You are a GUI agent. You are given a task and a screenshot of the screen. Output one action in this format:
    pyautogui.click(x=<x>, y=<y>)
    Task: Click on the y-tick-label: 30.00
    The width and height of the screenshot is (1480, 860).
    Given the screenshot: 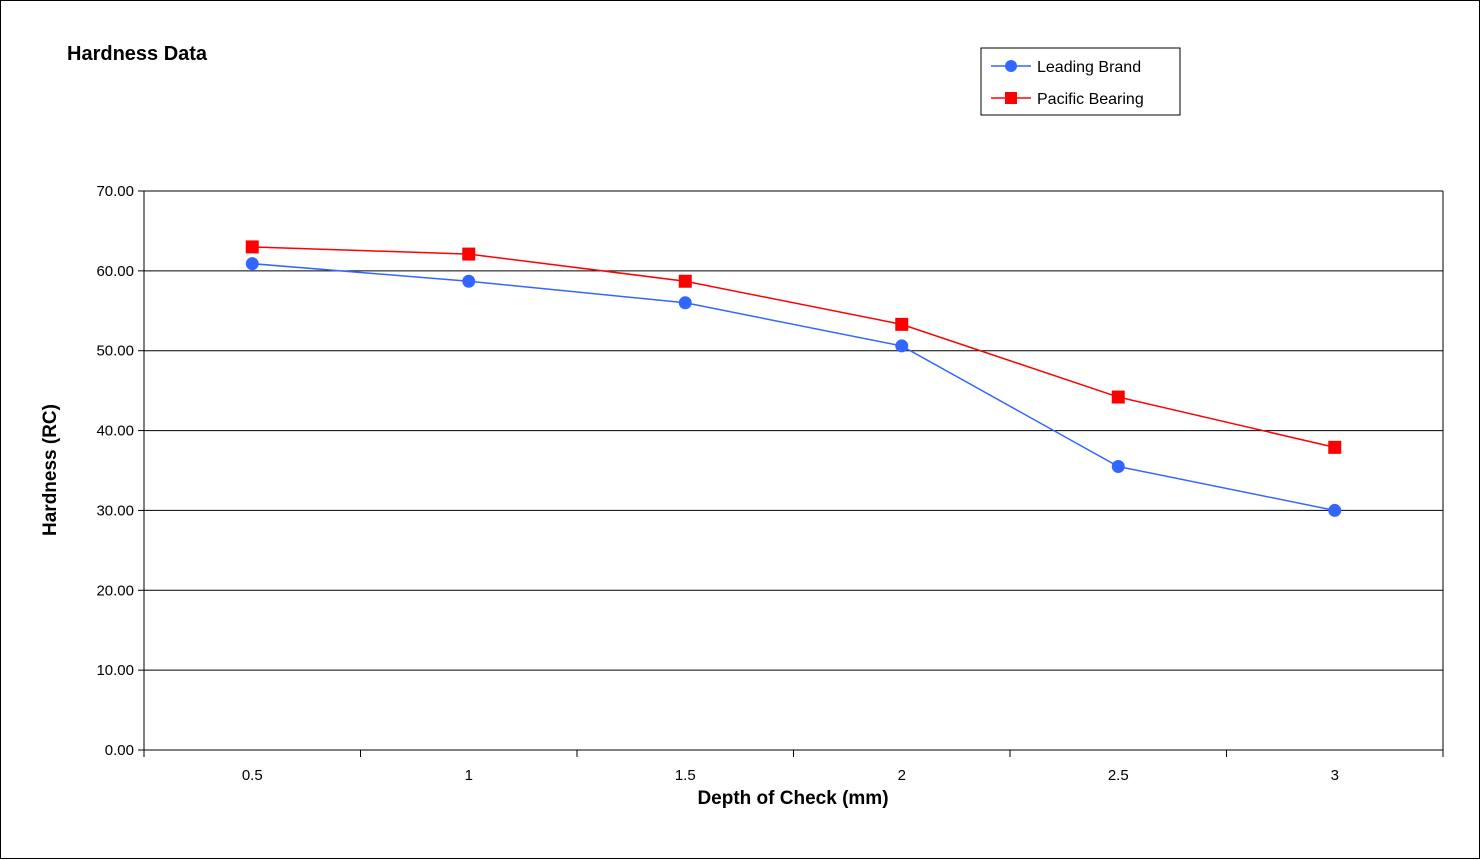 What is the action you would take?
    pyautogui.click(x=115, y=510)
    